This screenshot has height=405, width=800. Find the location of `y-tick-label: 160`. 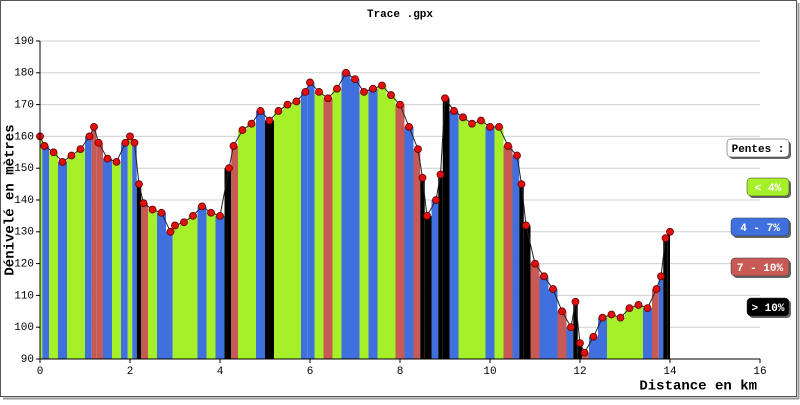

y-tick-label: 160 is located at coordinates (24, 137).